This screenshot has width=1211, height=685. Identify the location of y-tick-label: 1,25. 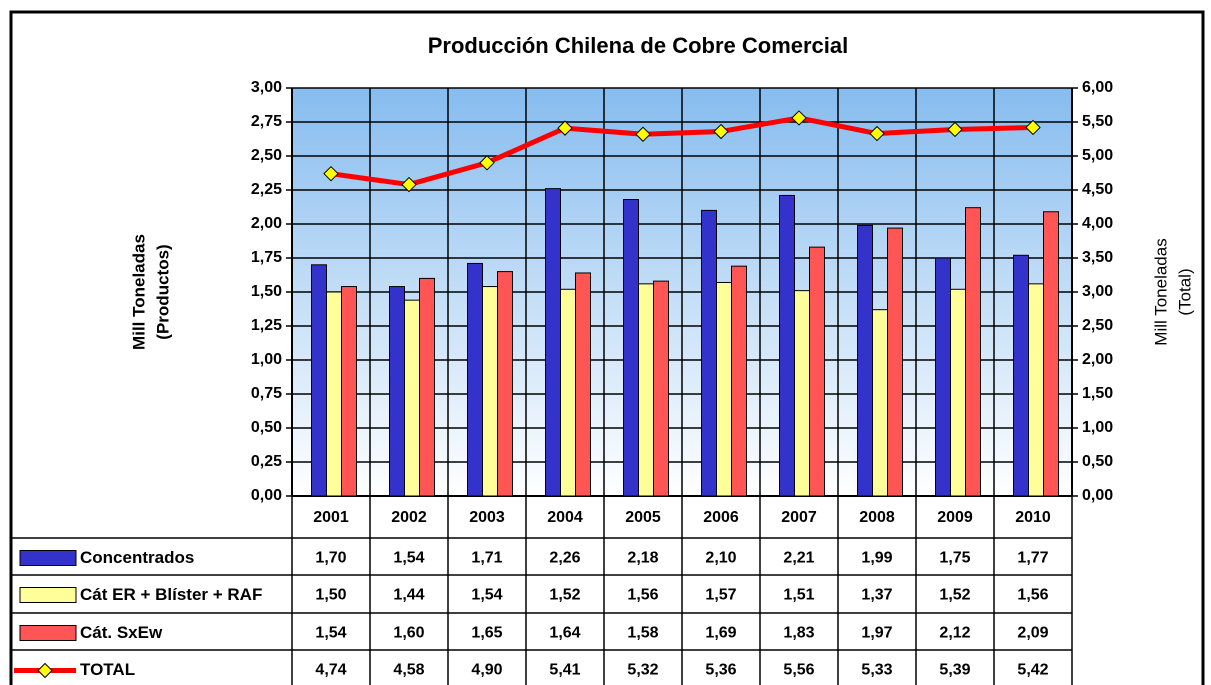
(266, 325).